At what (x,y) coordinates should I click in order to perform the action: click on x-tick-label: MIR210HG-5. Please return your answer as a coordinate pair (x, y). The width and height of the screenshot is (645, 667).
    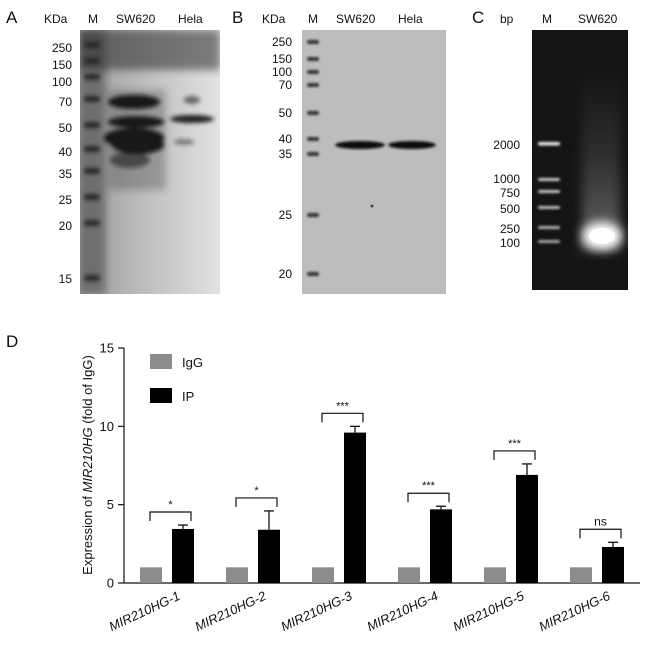
    Looking at the image, I should click on (489, 611).